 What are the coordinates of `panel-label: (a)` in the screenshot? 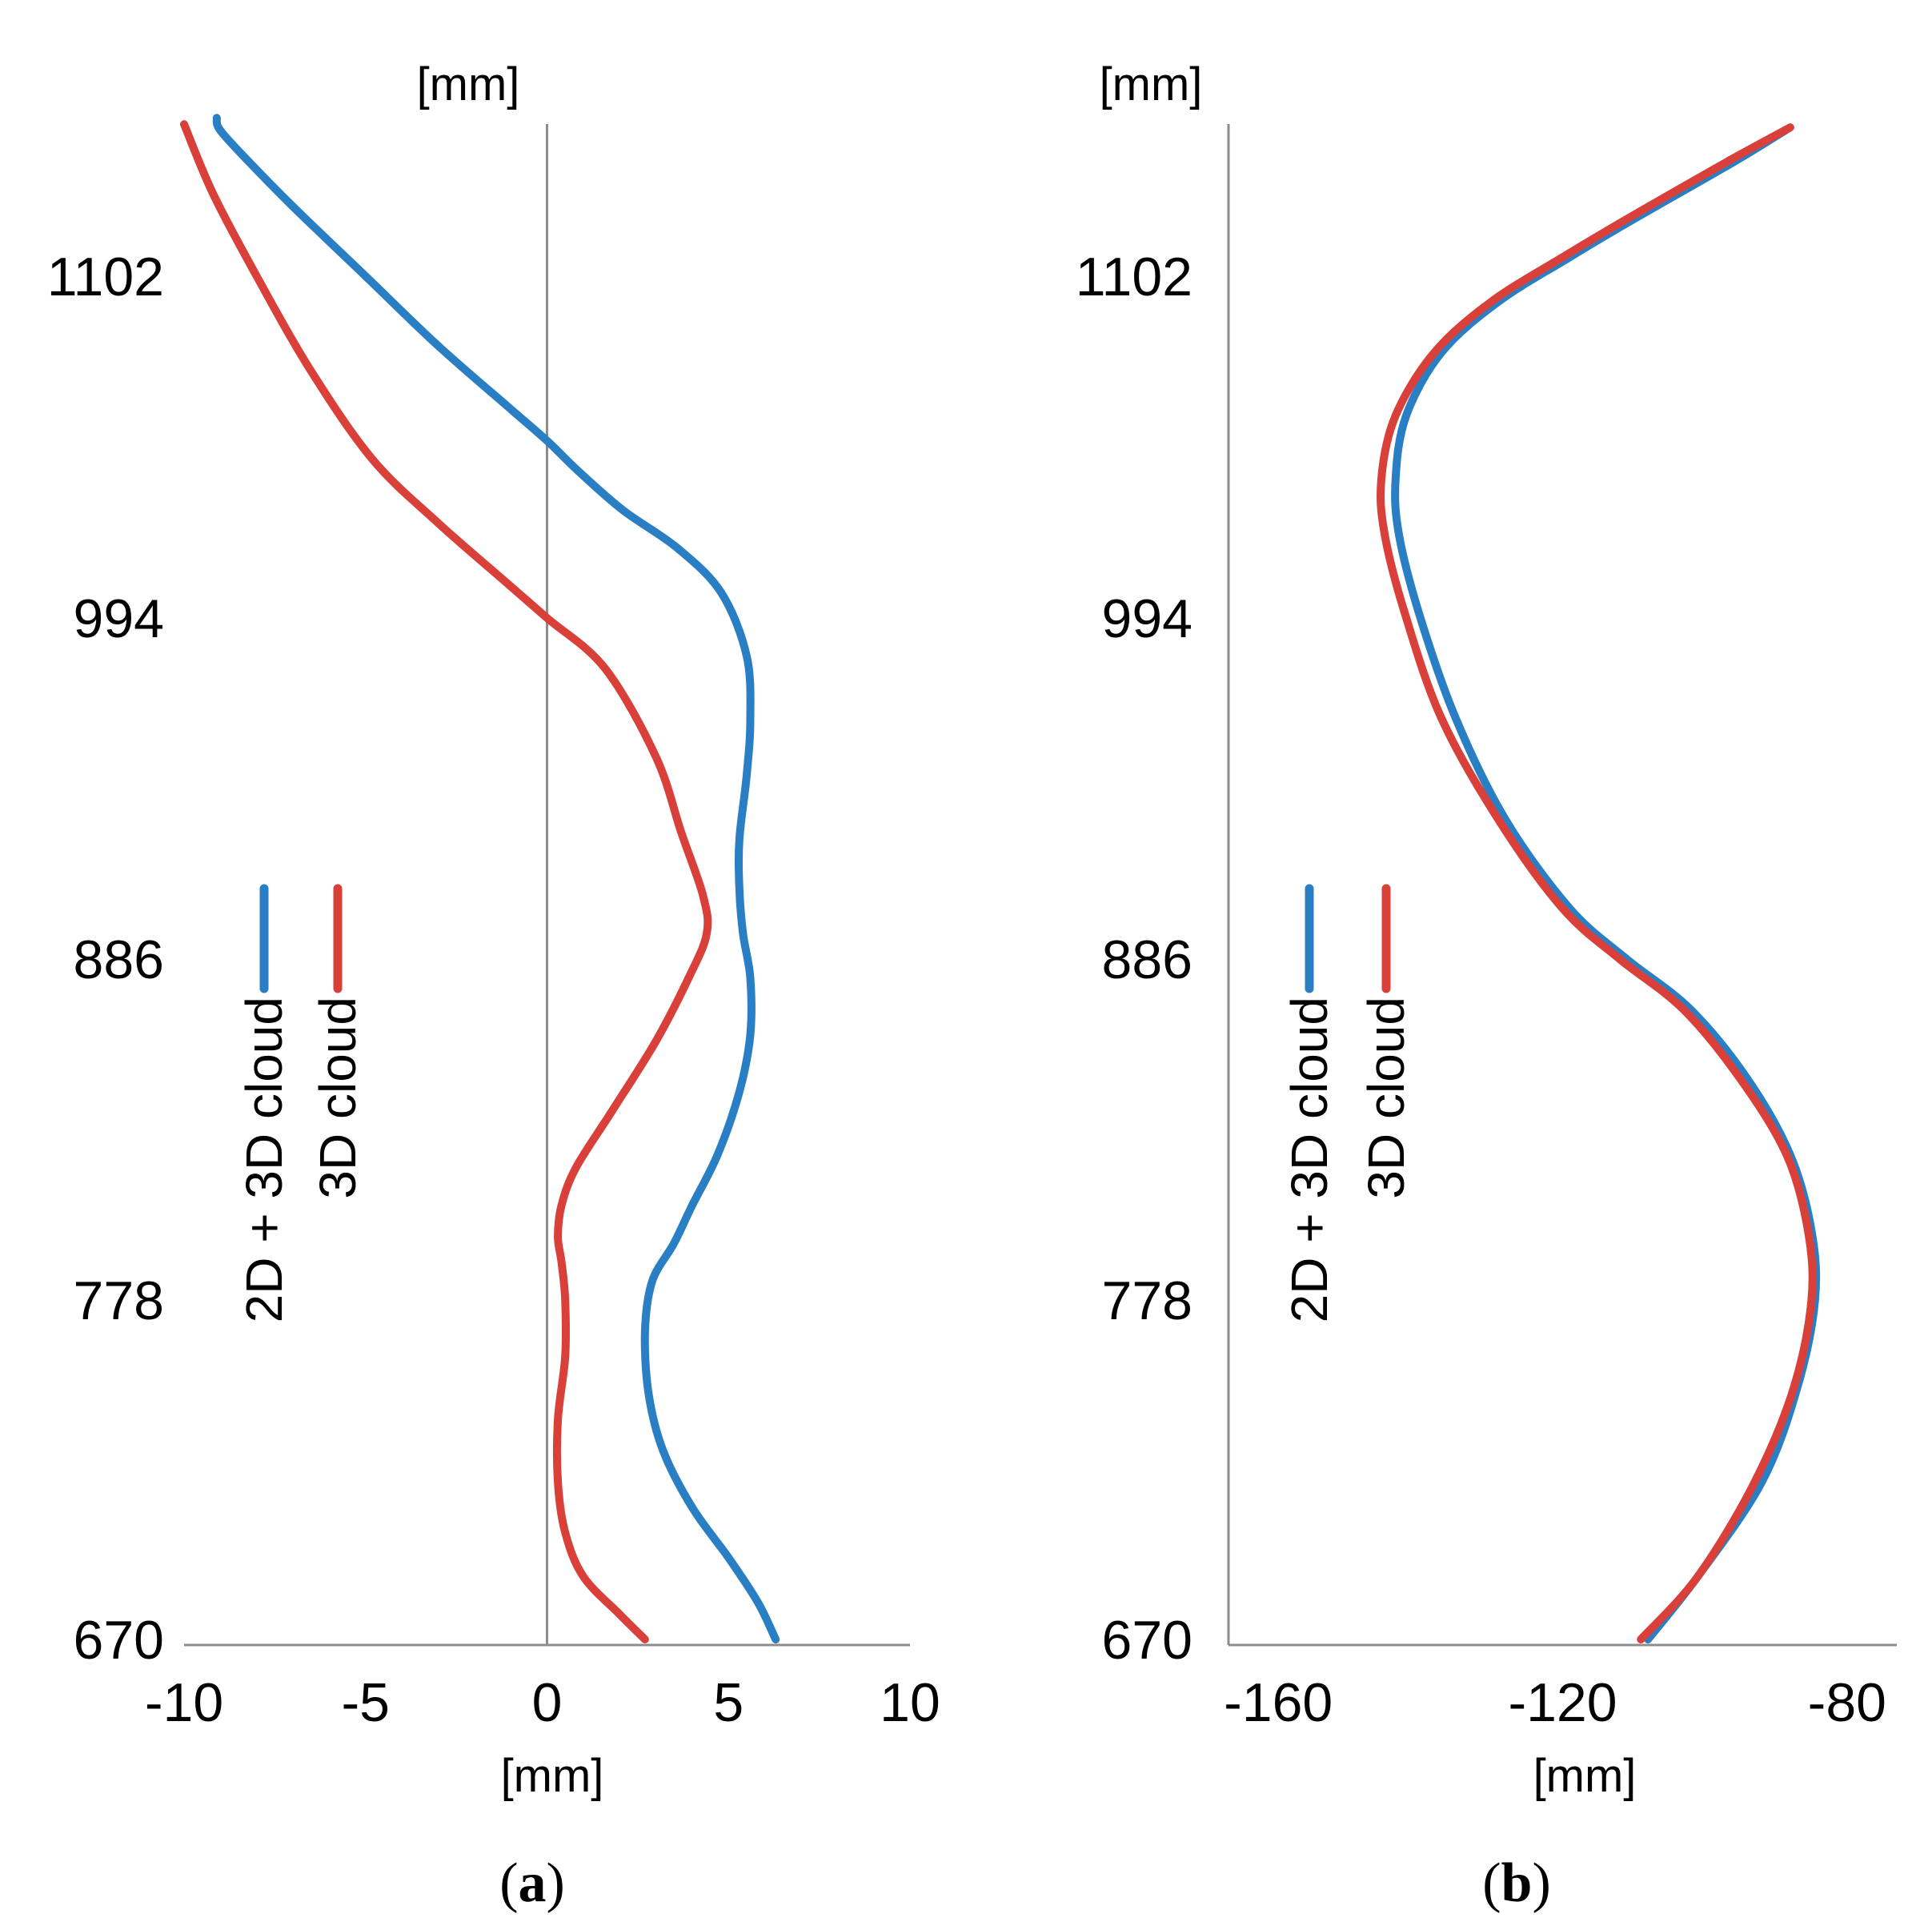 It's located at (532, 1883).